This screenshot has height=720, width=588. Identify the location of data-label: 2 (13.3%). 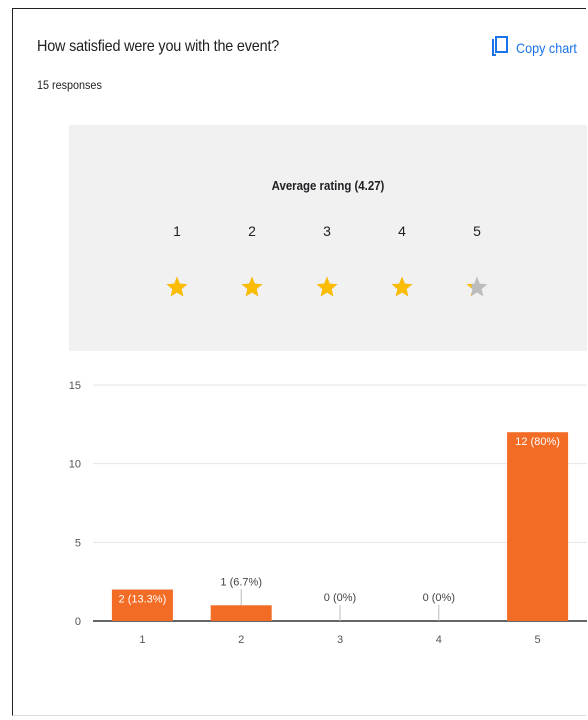
(143, 600).